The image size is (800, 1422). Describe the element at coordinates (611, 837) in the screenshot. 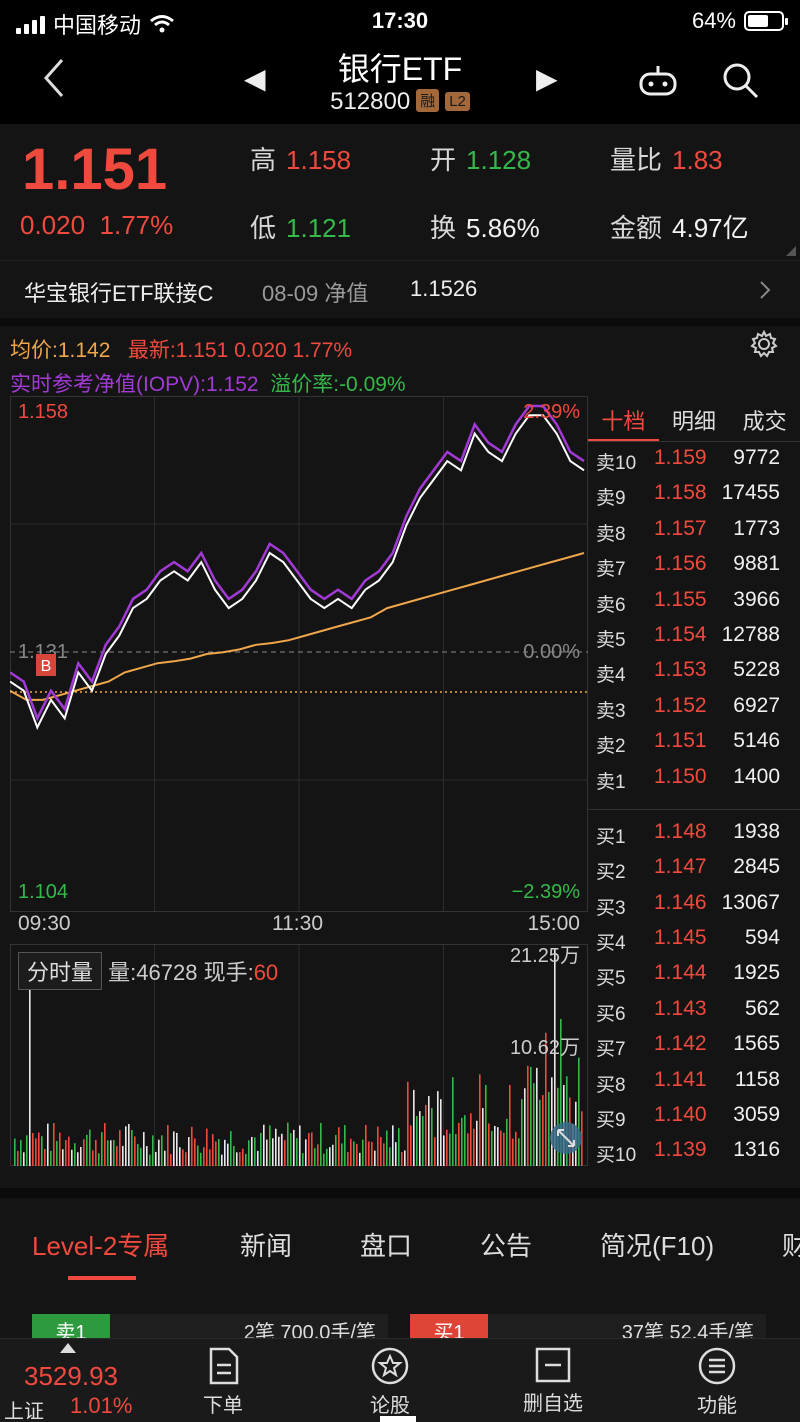

I see `level-label: 买1` at that location.